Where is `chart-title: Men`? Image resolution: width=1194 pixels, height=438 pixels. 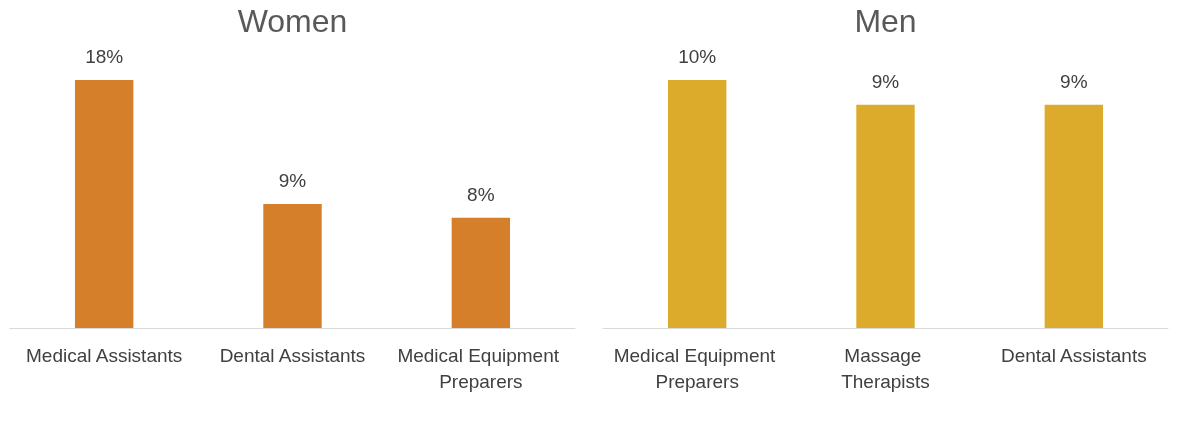 chart-title: Men is located at coordinates (885, 21).